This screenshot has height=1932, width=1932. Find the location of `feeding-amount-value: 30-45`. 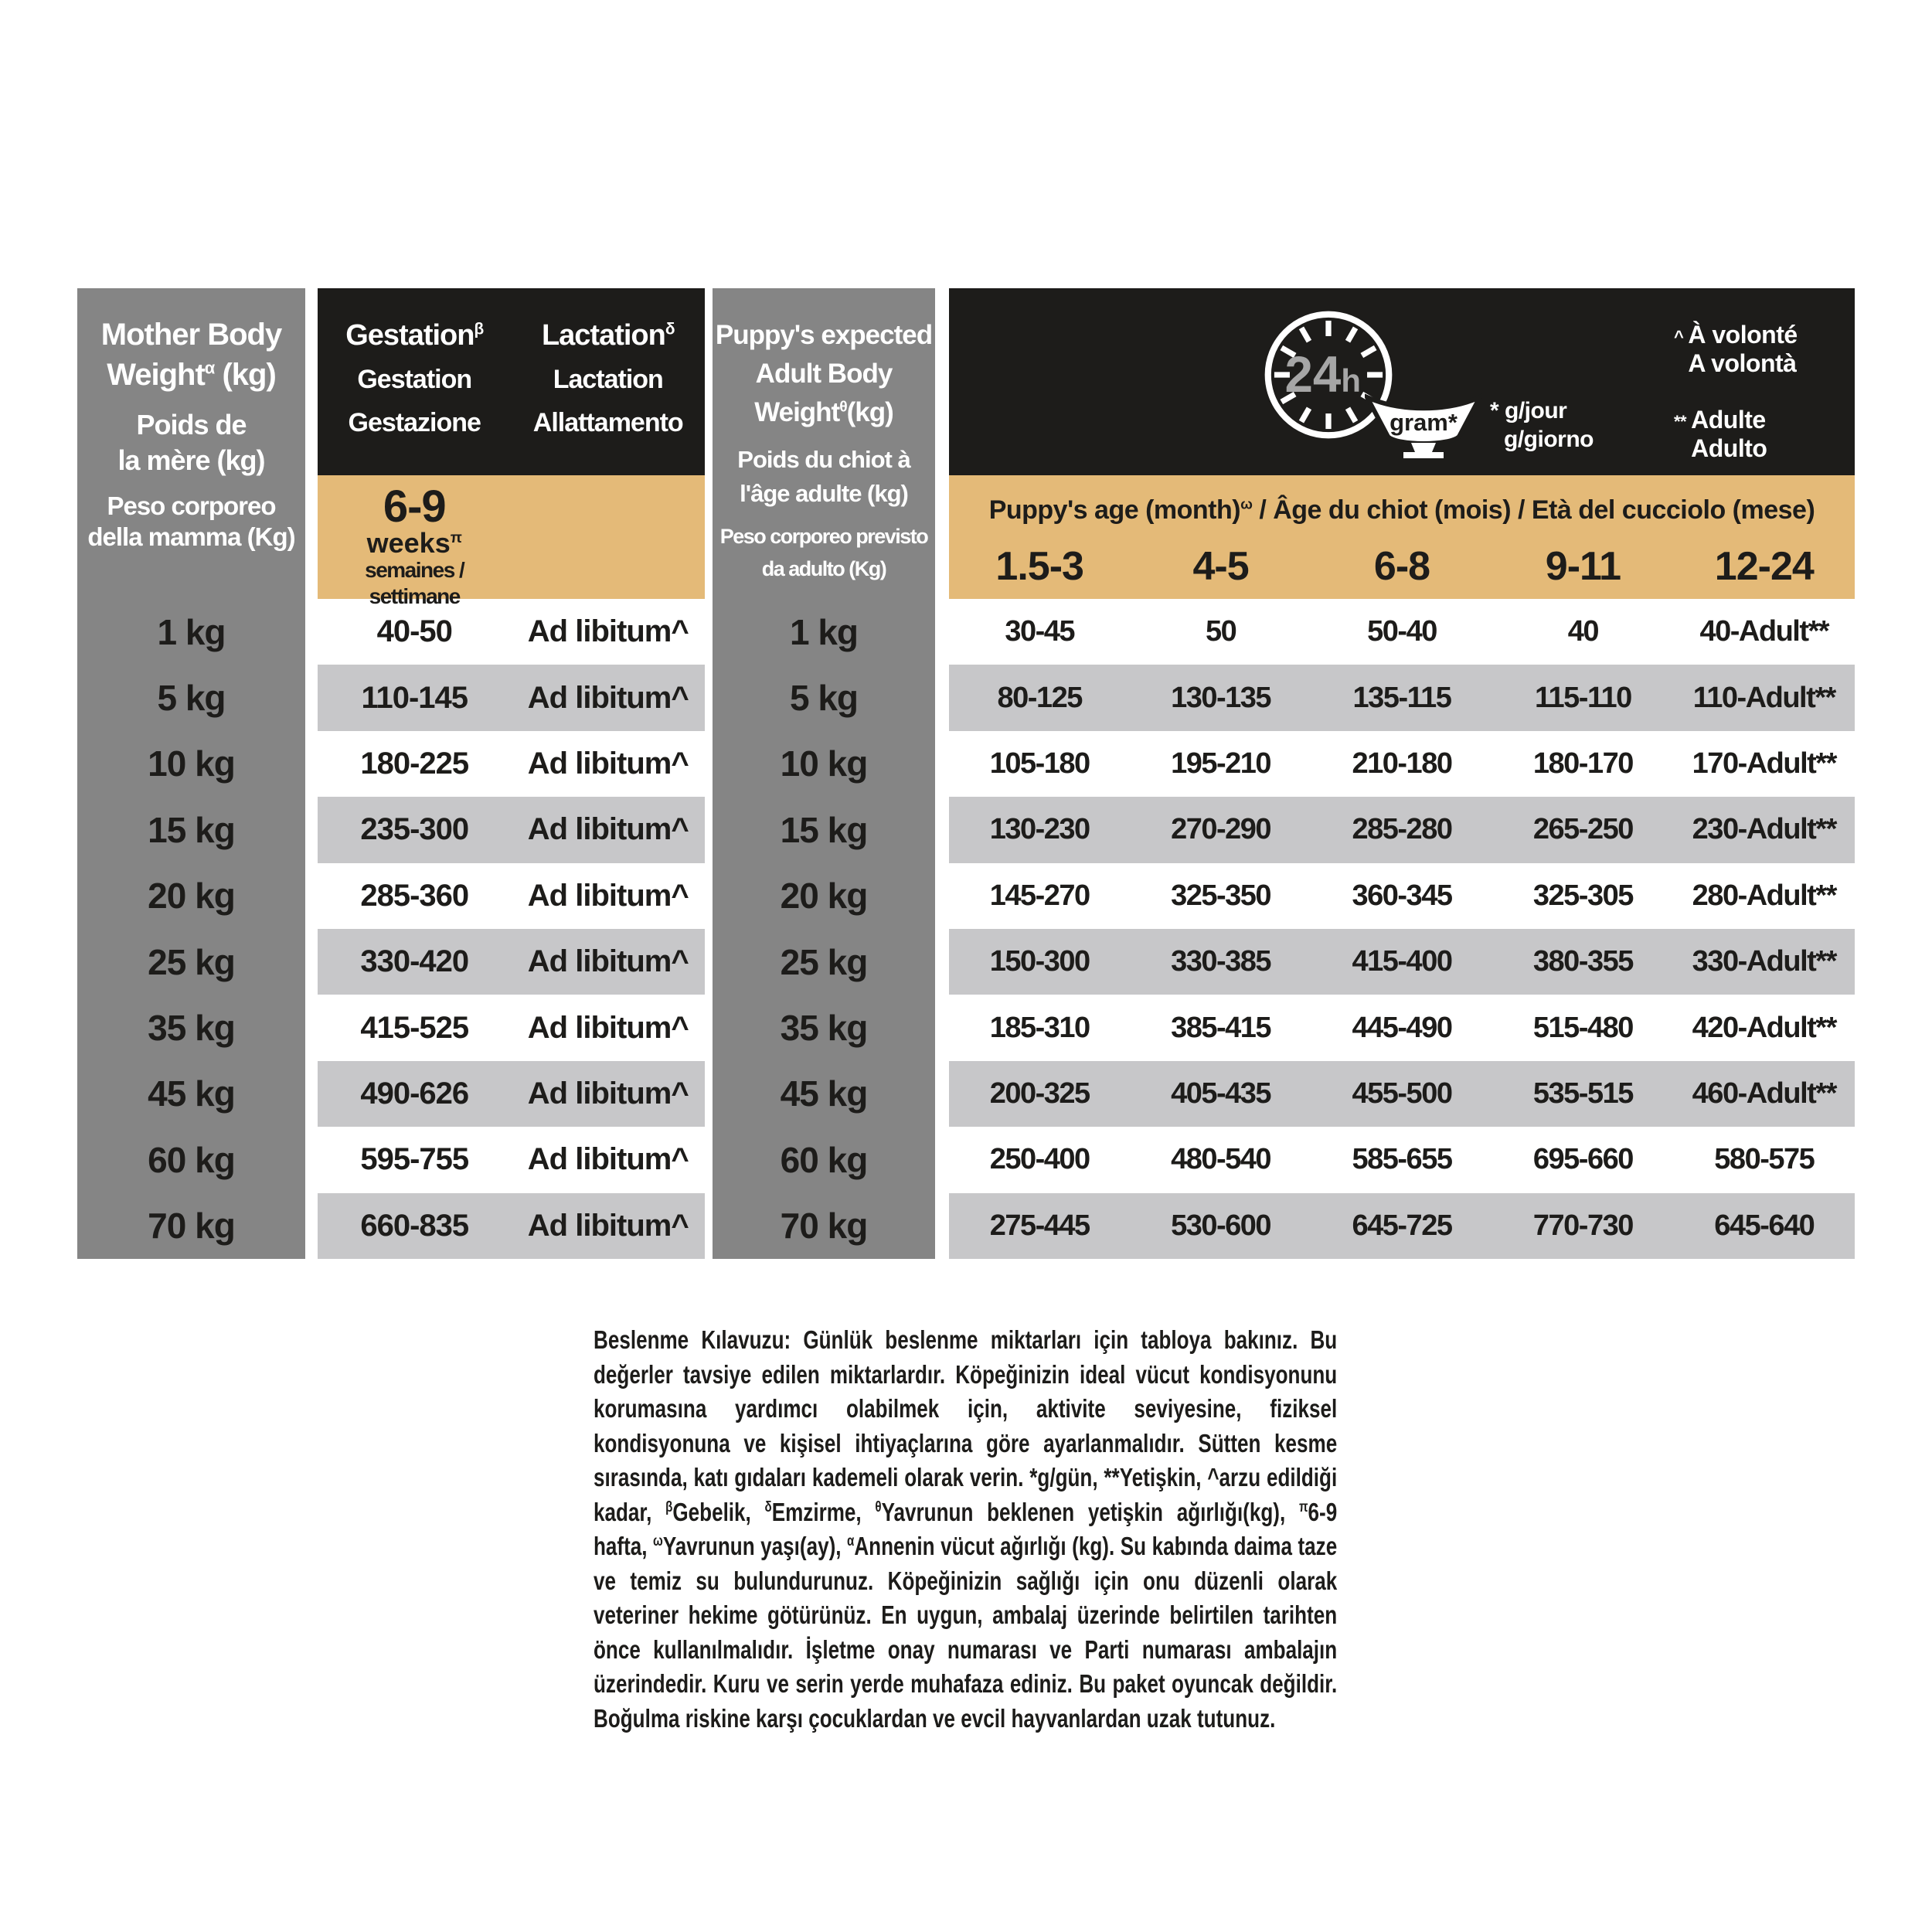

feeding-amount-value: 30-45 is located at coordinates (1040, 631).